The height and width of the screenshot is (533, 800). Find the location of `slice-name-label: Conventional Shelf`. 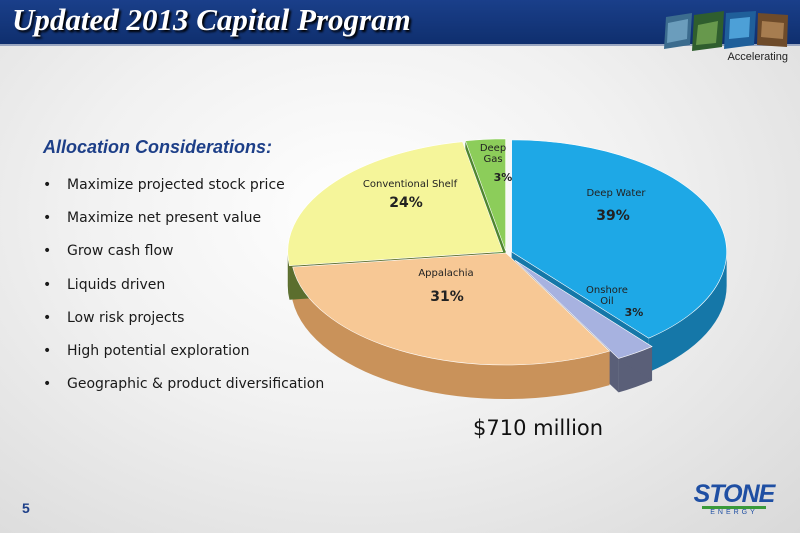

slice-name-label: Conventional Shelf is located at coordinates (410, 184).